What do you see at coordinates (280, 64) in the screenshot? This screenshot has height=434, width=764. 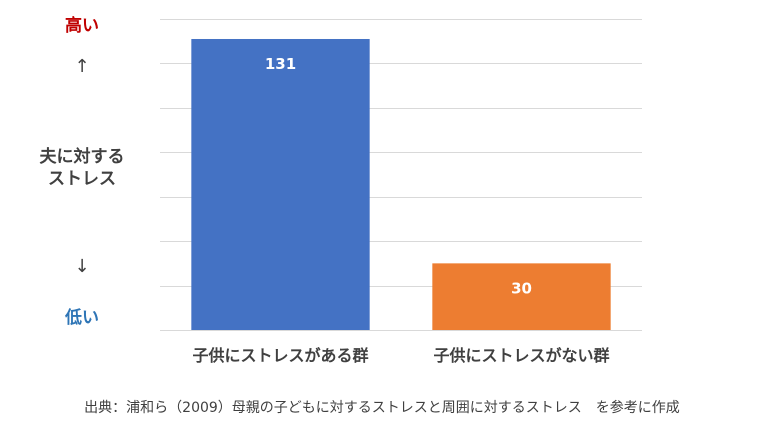 I see `data-label: 131` at bounding box center [280, 64].